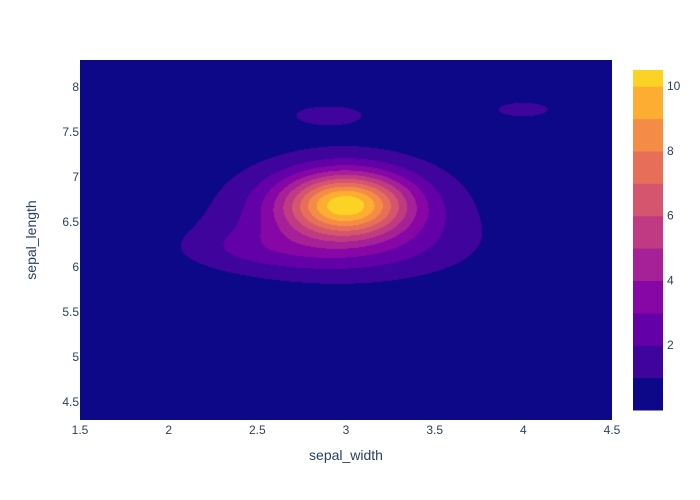  What do you see at coordinates (670, 280) in the screenshot?
I see `colorbar-tick-label: 4` at bounding box center [670, 280].